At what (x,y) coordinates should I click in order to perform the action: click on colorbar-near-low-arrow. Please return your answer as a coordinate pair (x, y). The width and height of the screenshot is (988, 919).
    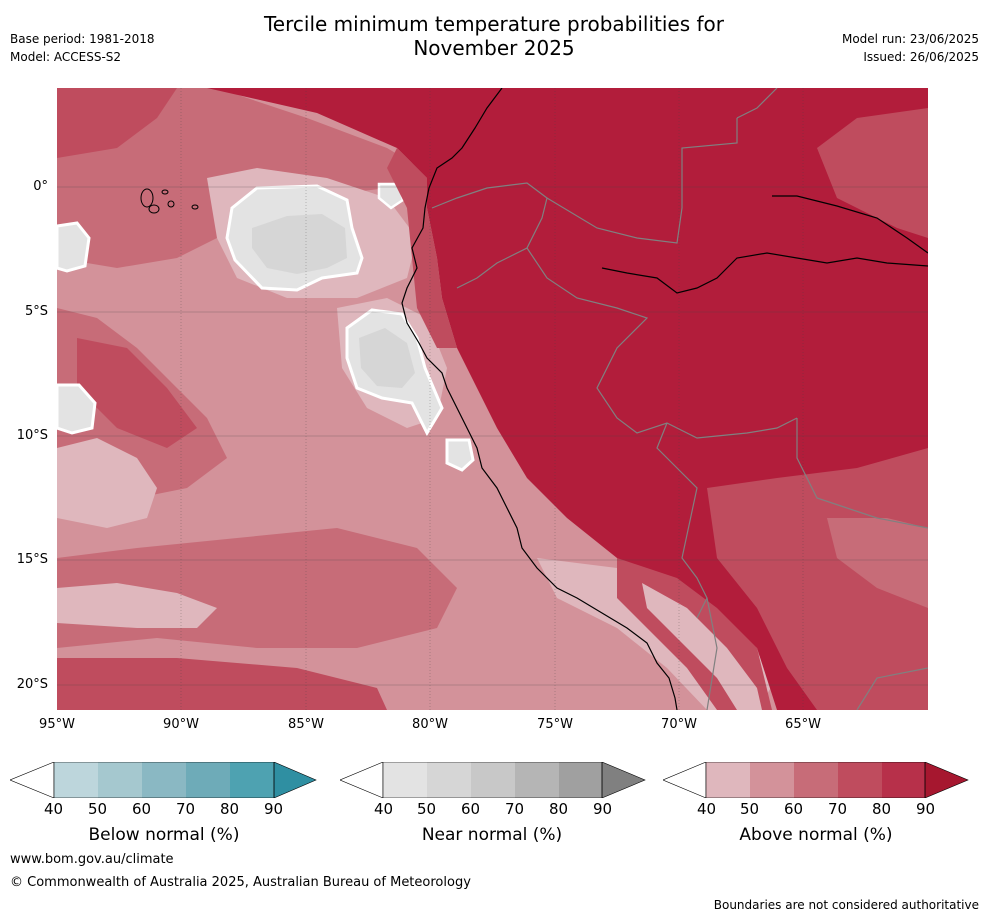
    Looking at the image, I should click on (362, 780).